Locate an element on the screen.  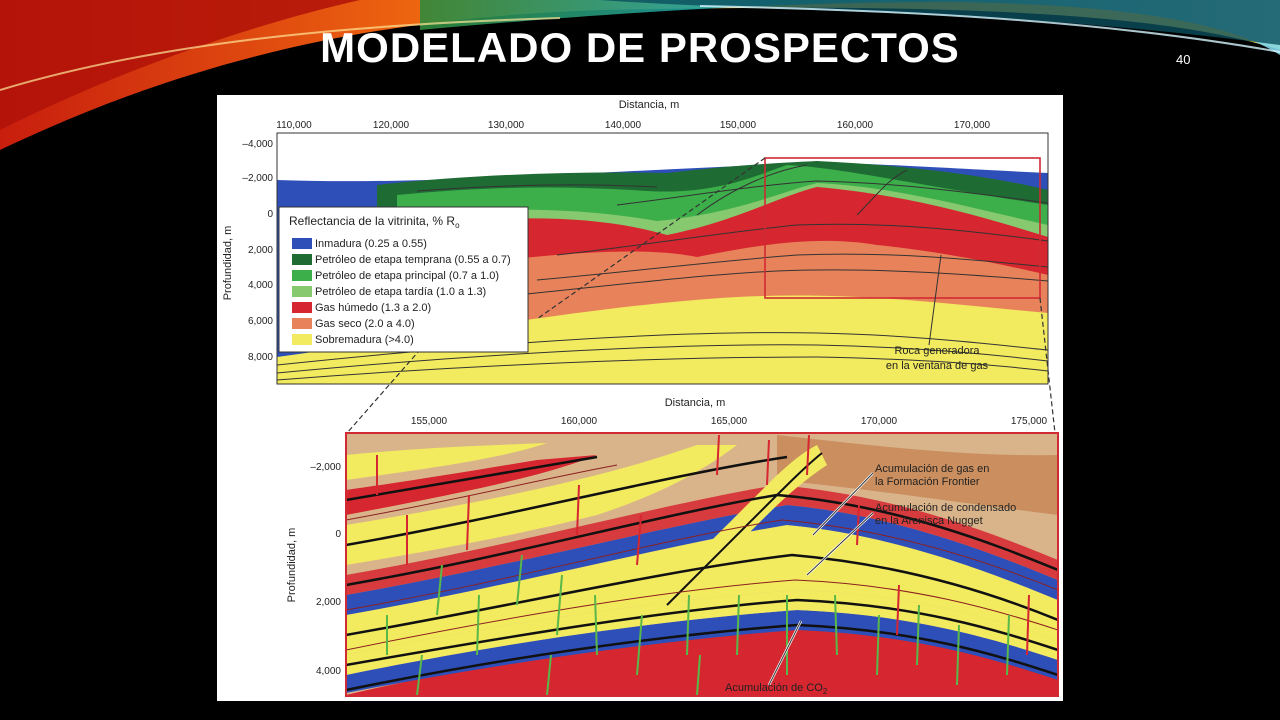
top-y-tick: –4,000 is located at coordinates (257, 144).